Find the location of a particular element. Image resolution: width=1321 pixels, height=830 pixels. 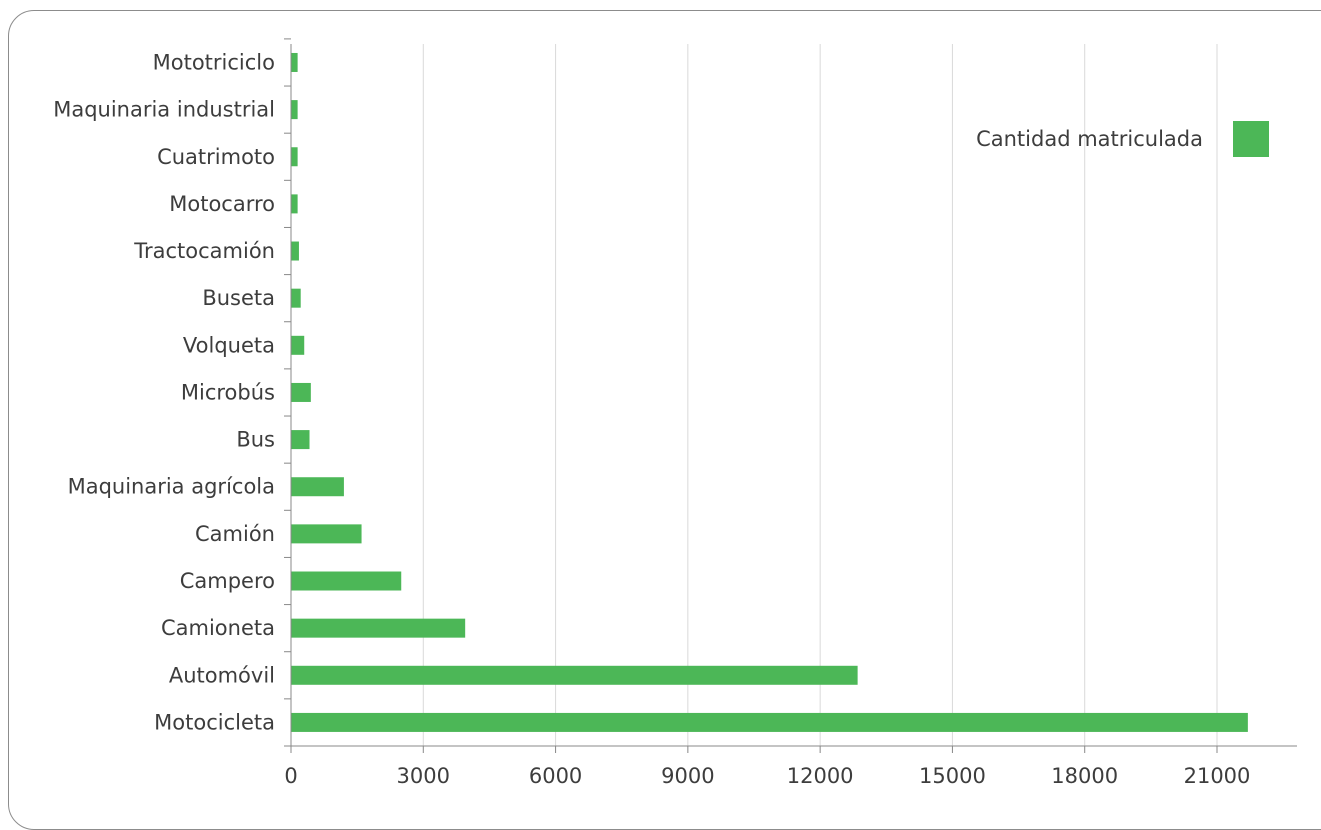

x-tick-label: 9000 is located at coordinates (687, 776).